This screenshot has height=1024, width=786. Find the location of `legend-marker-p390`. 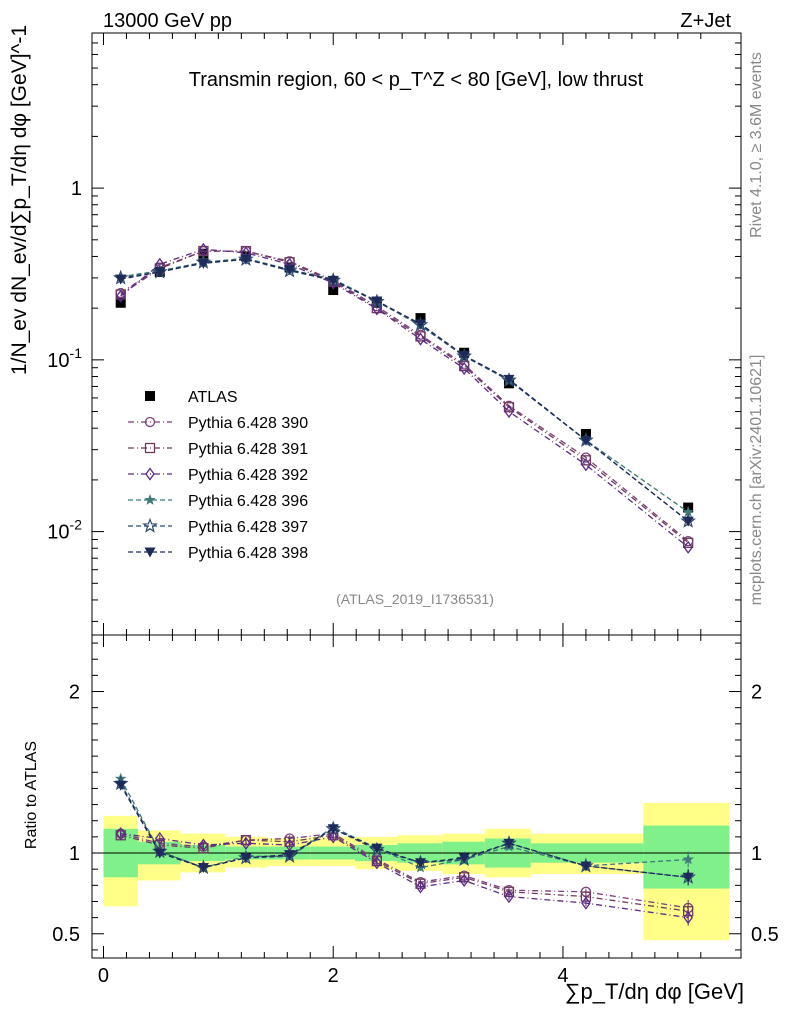

legend-marker-p390 is located at coordinates (150, 422).